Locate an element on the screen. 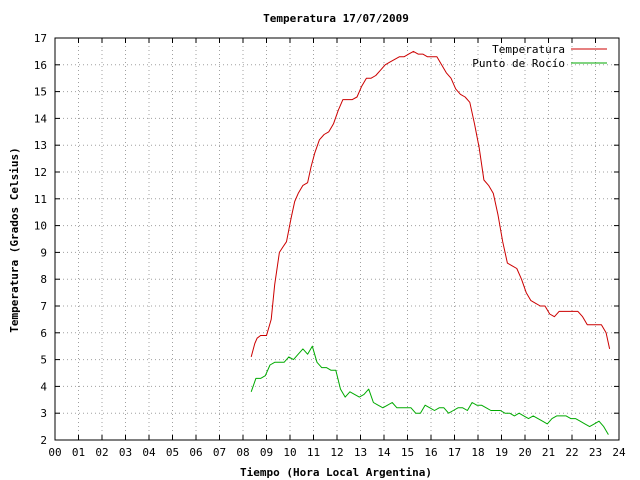 The width and height of the screenshot is (640, 480). y-tick-label: 2 is located at coordinates (43, 440).